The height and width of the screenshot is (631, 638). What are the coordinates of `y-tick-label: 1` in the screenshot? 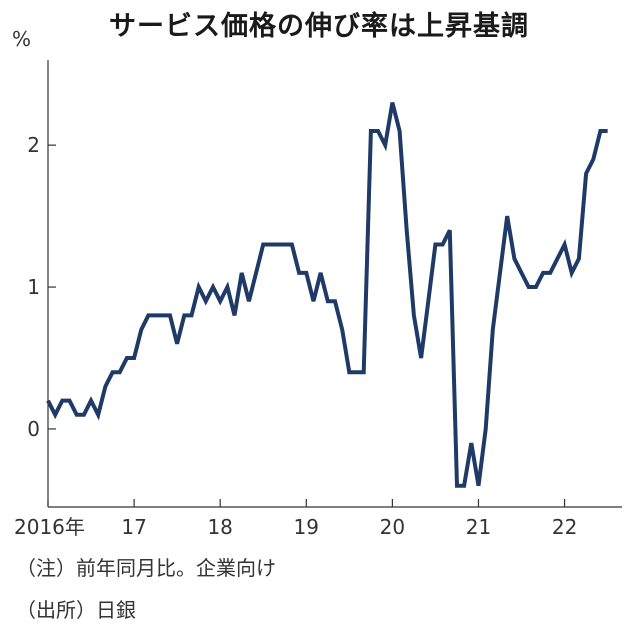 It's located at (33, 287).